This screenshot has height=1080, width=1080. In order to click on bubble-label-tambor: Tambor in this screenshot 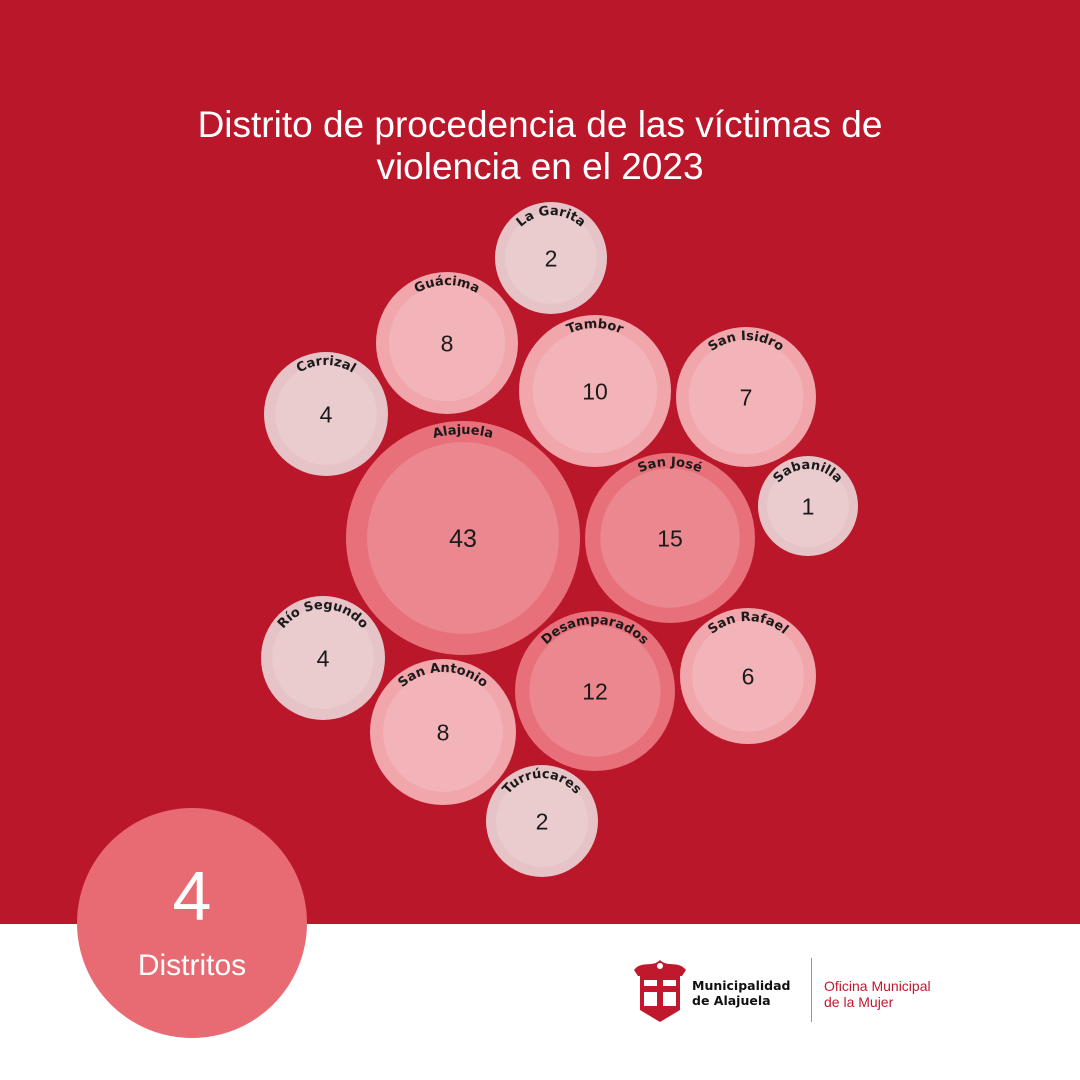, I will do `click(595, 327)`.